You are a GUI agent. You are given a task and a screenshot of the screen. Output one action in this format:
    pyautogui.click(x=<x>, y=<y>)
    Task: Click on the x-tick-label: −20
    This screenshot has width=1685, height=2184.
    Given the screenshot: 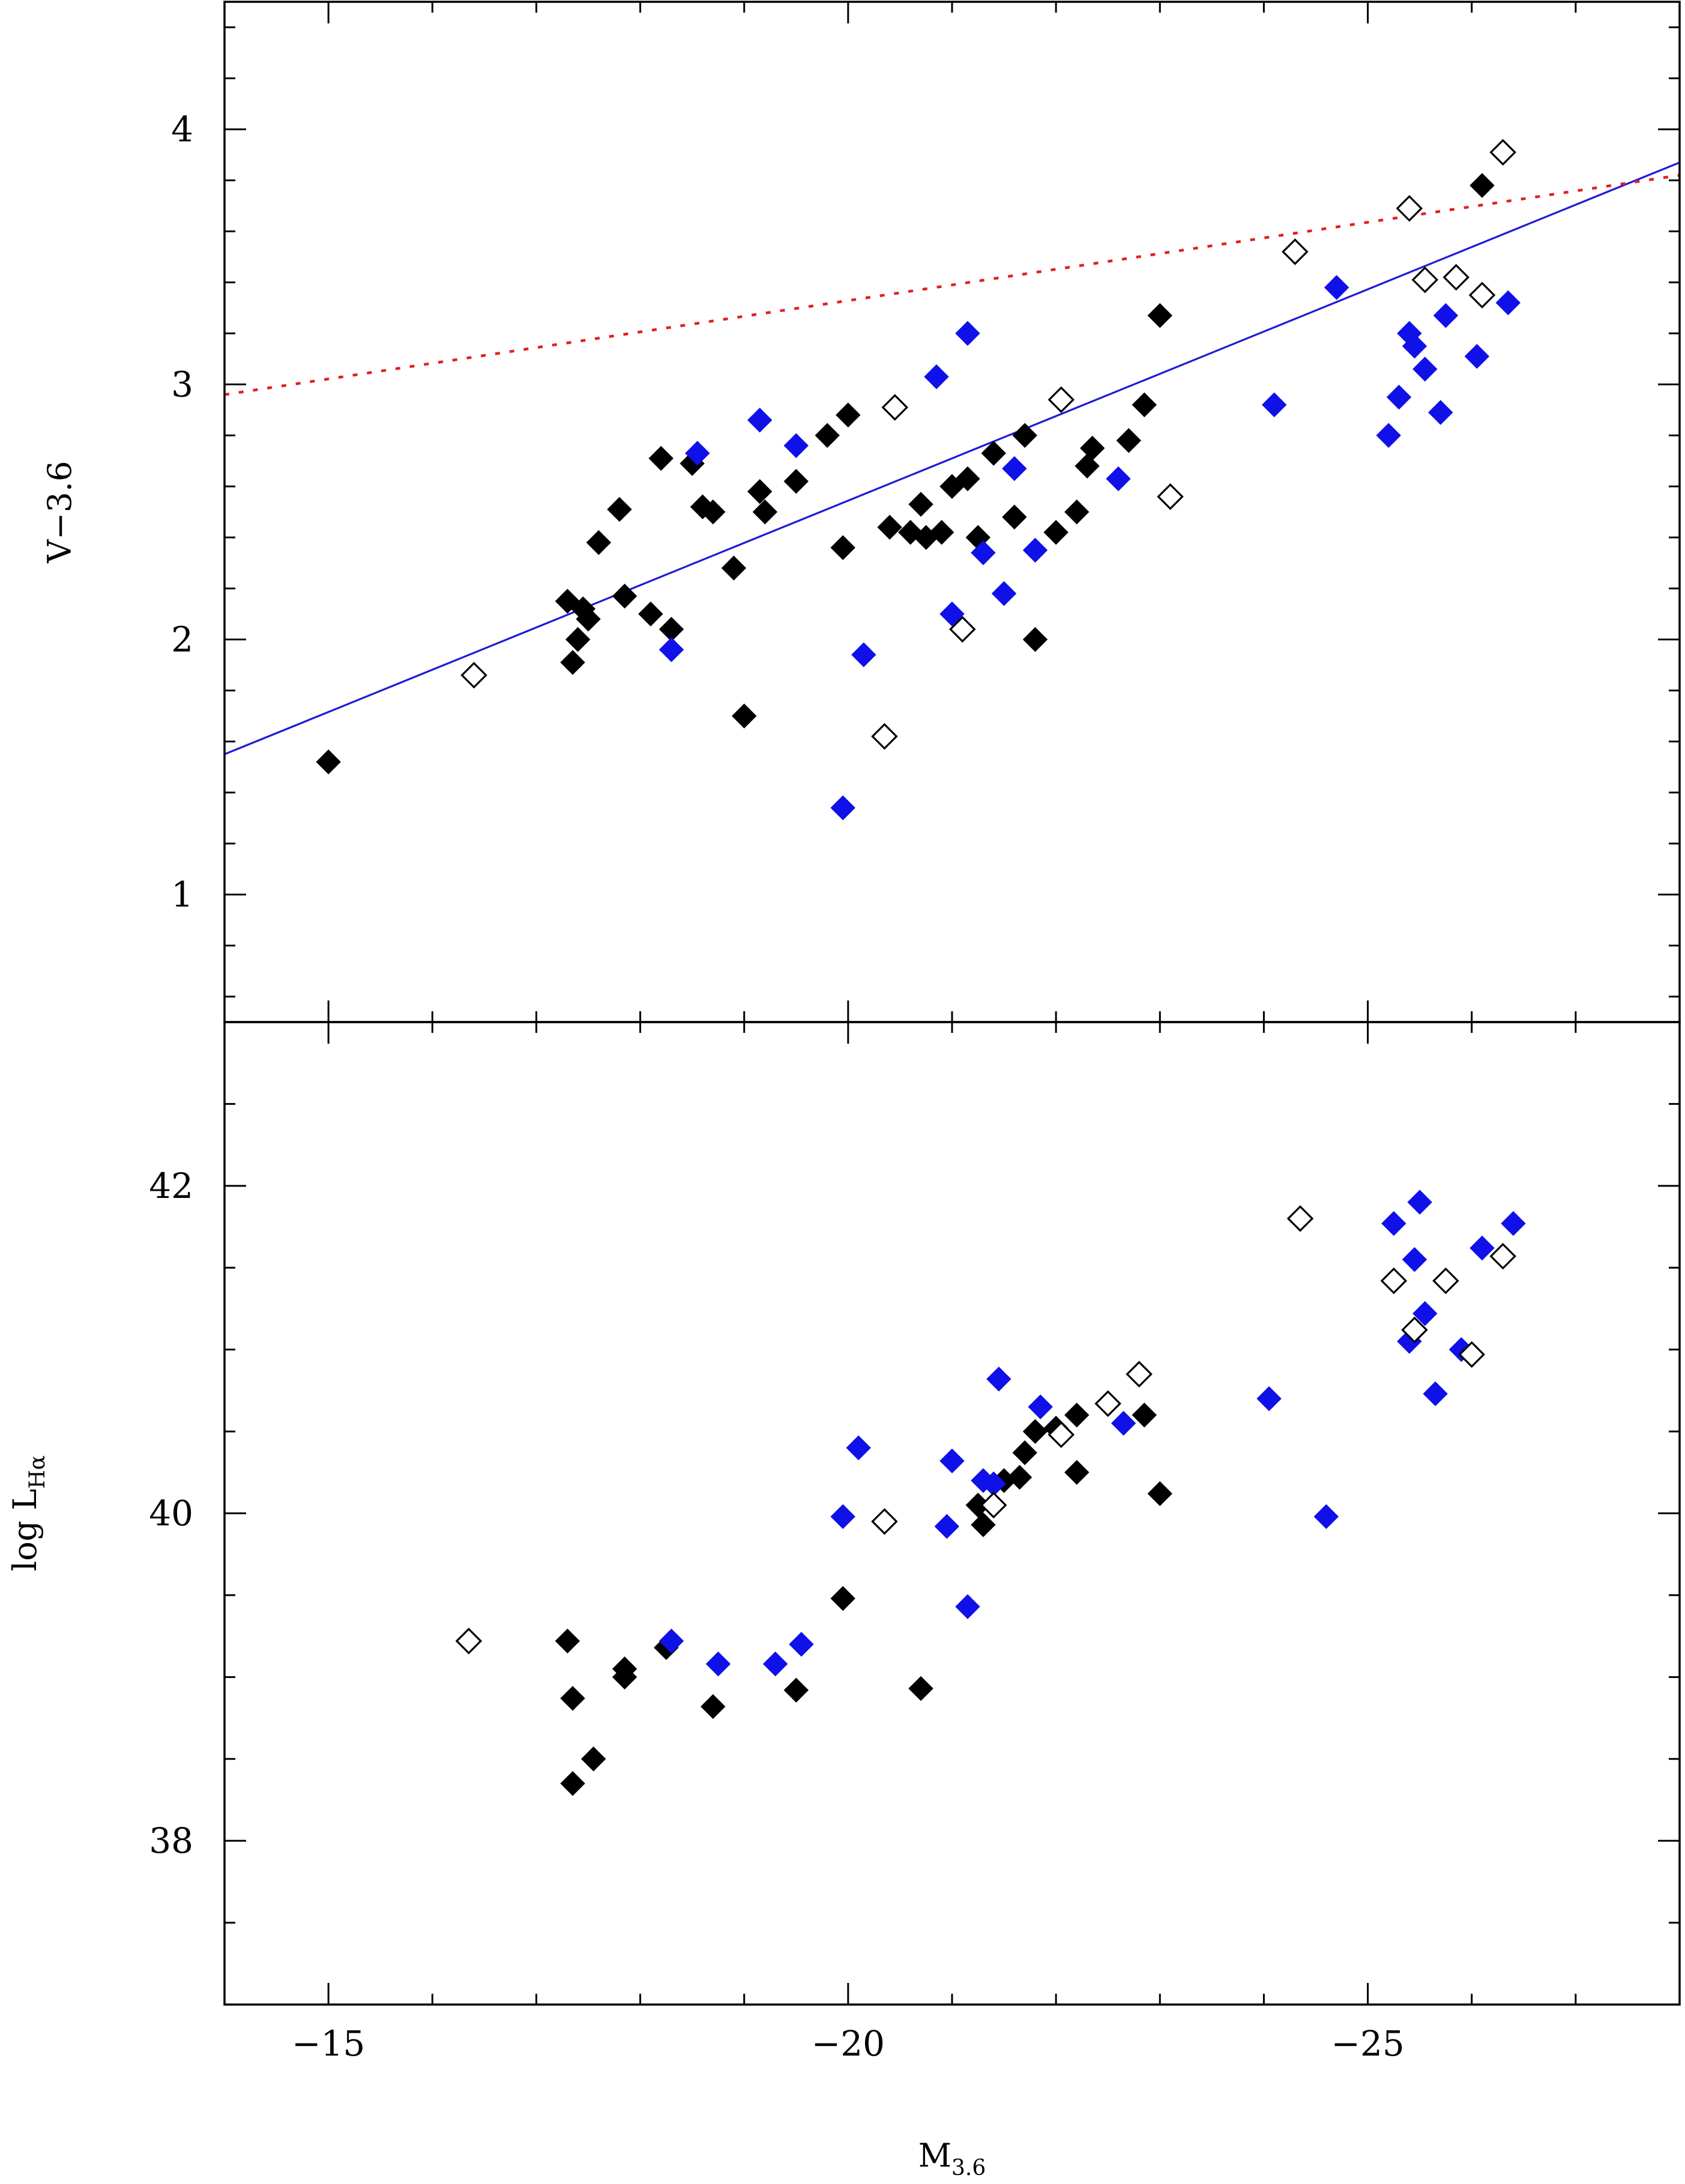 What is the action you would take?
    pyautogui.click(x=848, y=2043)
    